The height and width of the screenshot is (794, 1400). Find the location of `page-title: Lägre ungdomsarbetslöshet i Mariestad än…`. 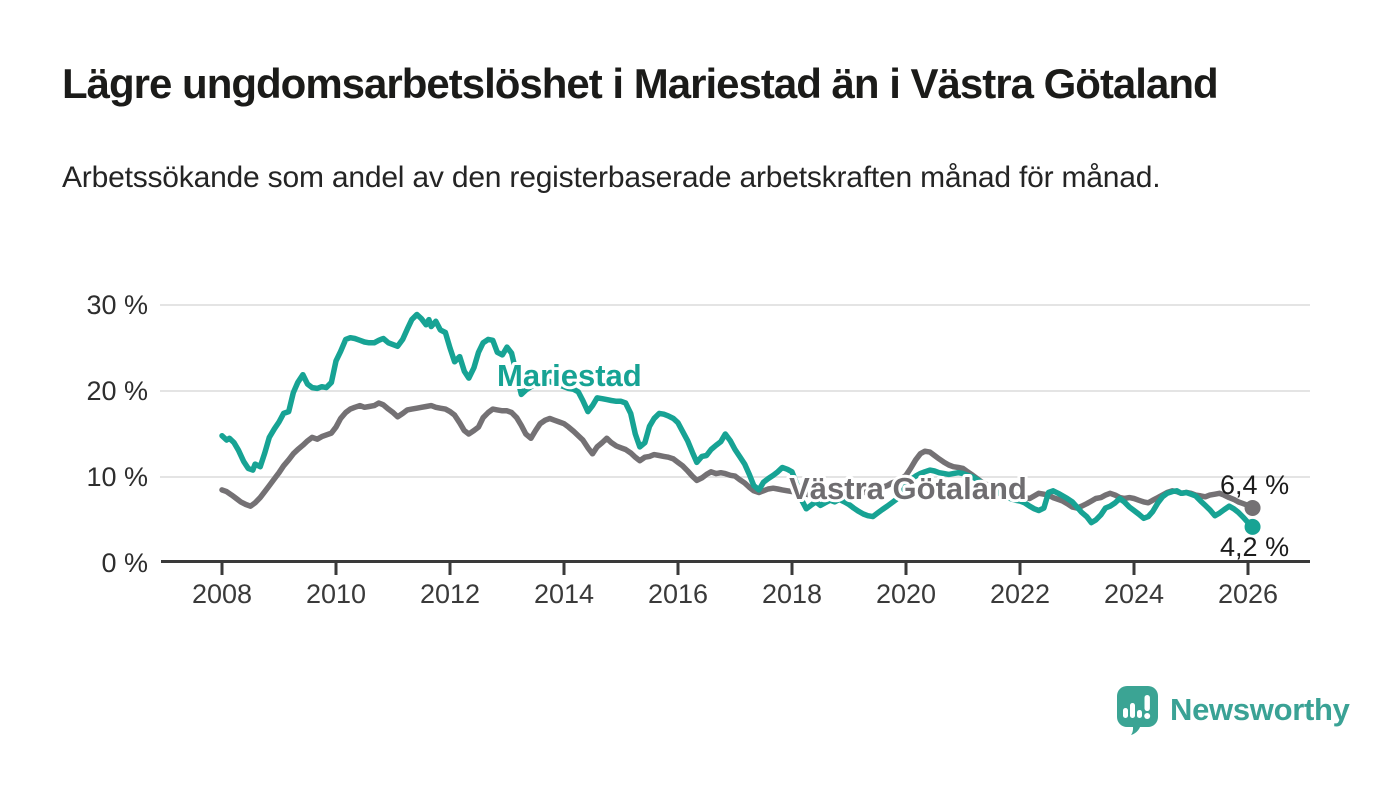

page-title: Lägre ungdomsarbetslöshet i Mariestad än… is located at coordinates (640, 83).